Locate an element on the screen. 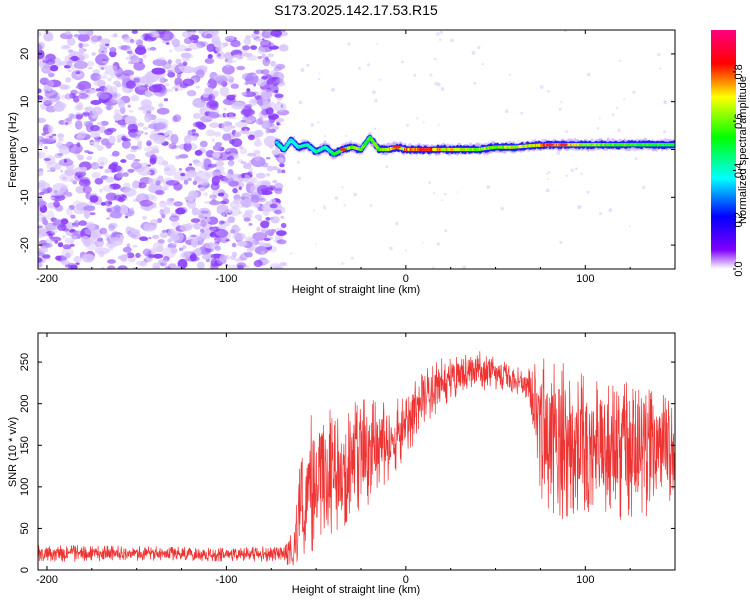 This screenshot has height=600, width=750. snr-x-axis-label: Height of straight line (km) is located at coordinates (356, 590).